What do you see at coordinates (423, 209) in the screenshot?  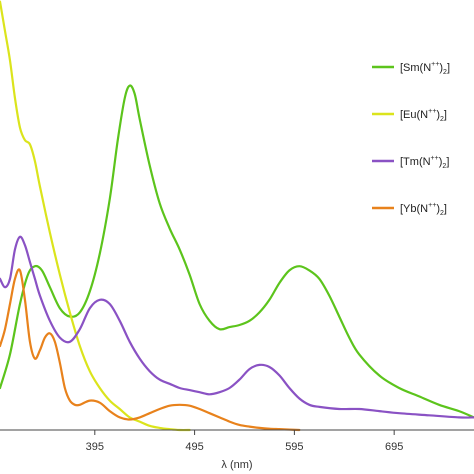 I see `legend-label: [Yb(N++)2]` at bounding box center [423, 209].